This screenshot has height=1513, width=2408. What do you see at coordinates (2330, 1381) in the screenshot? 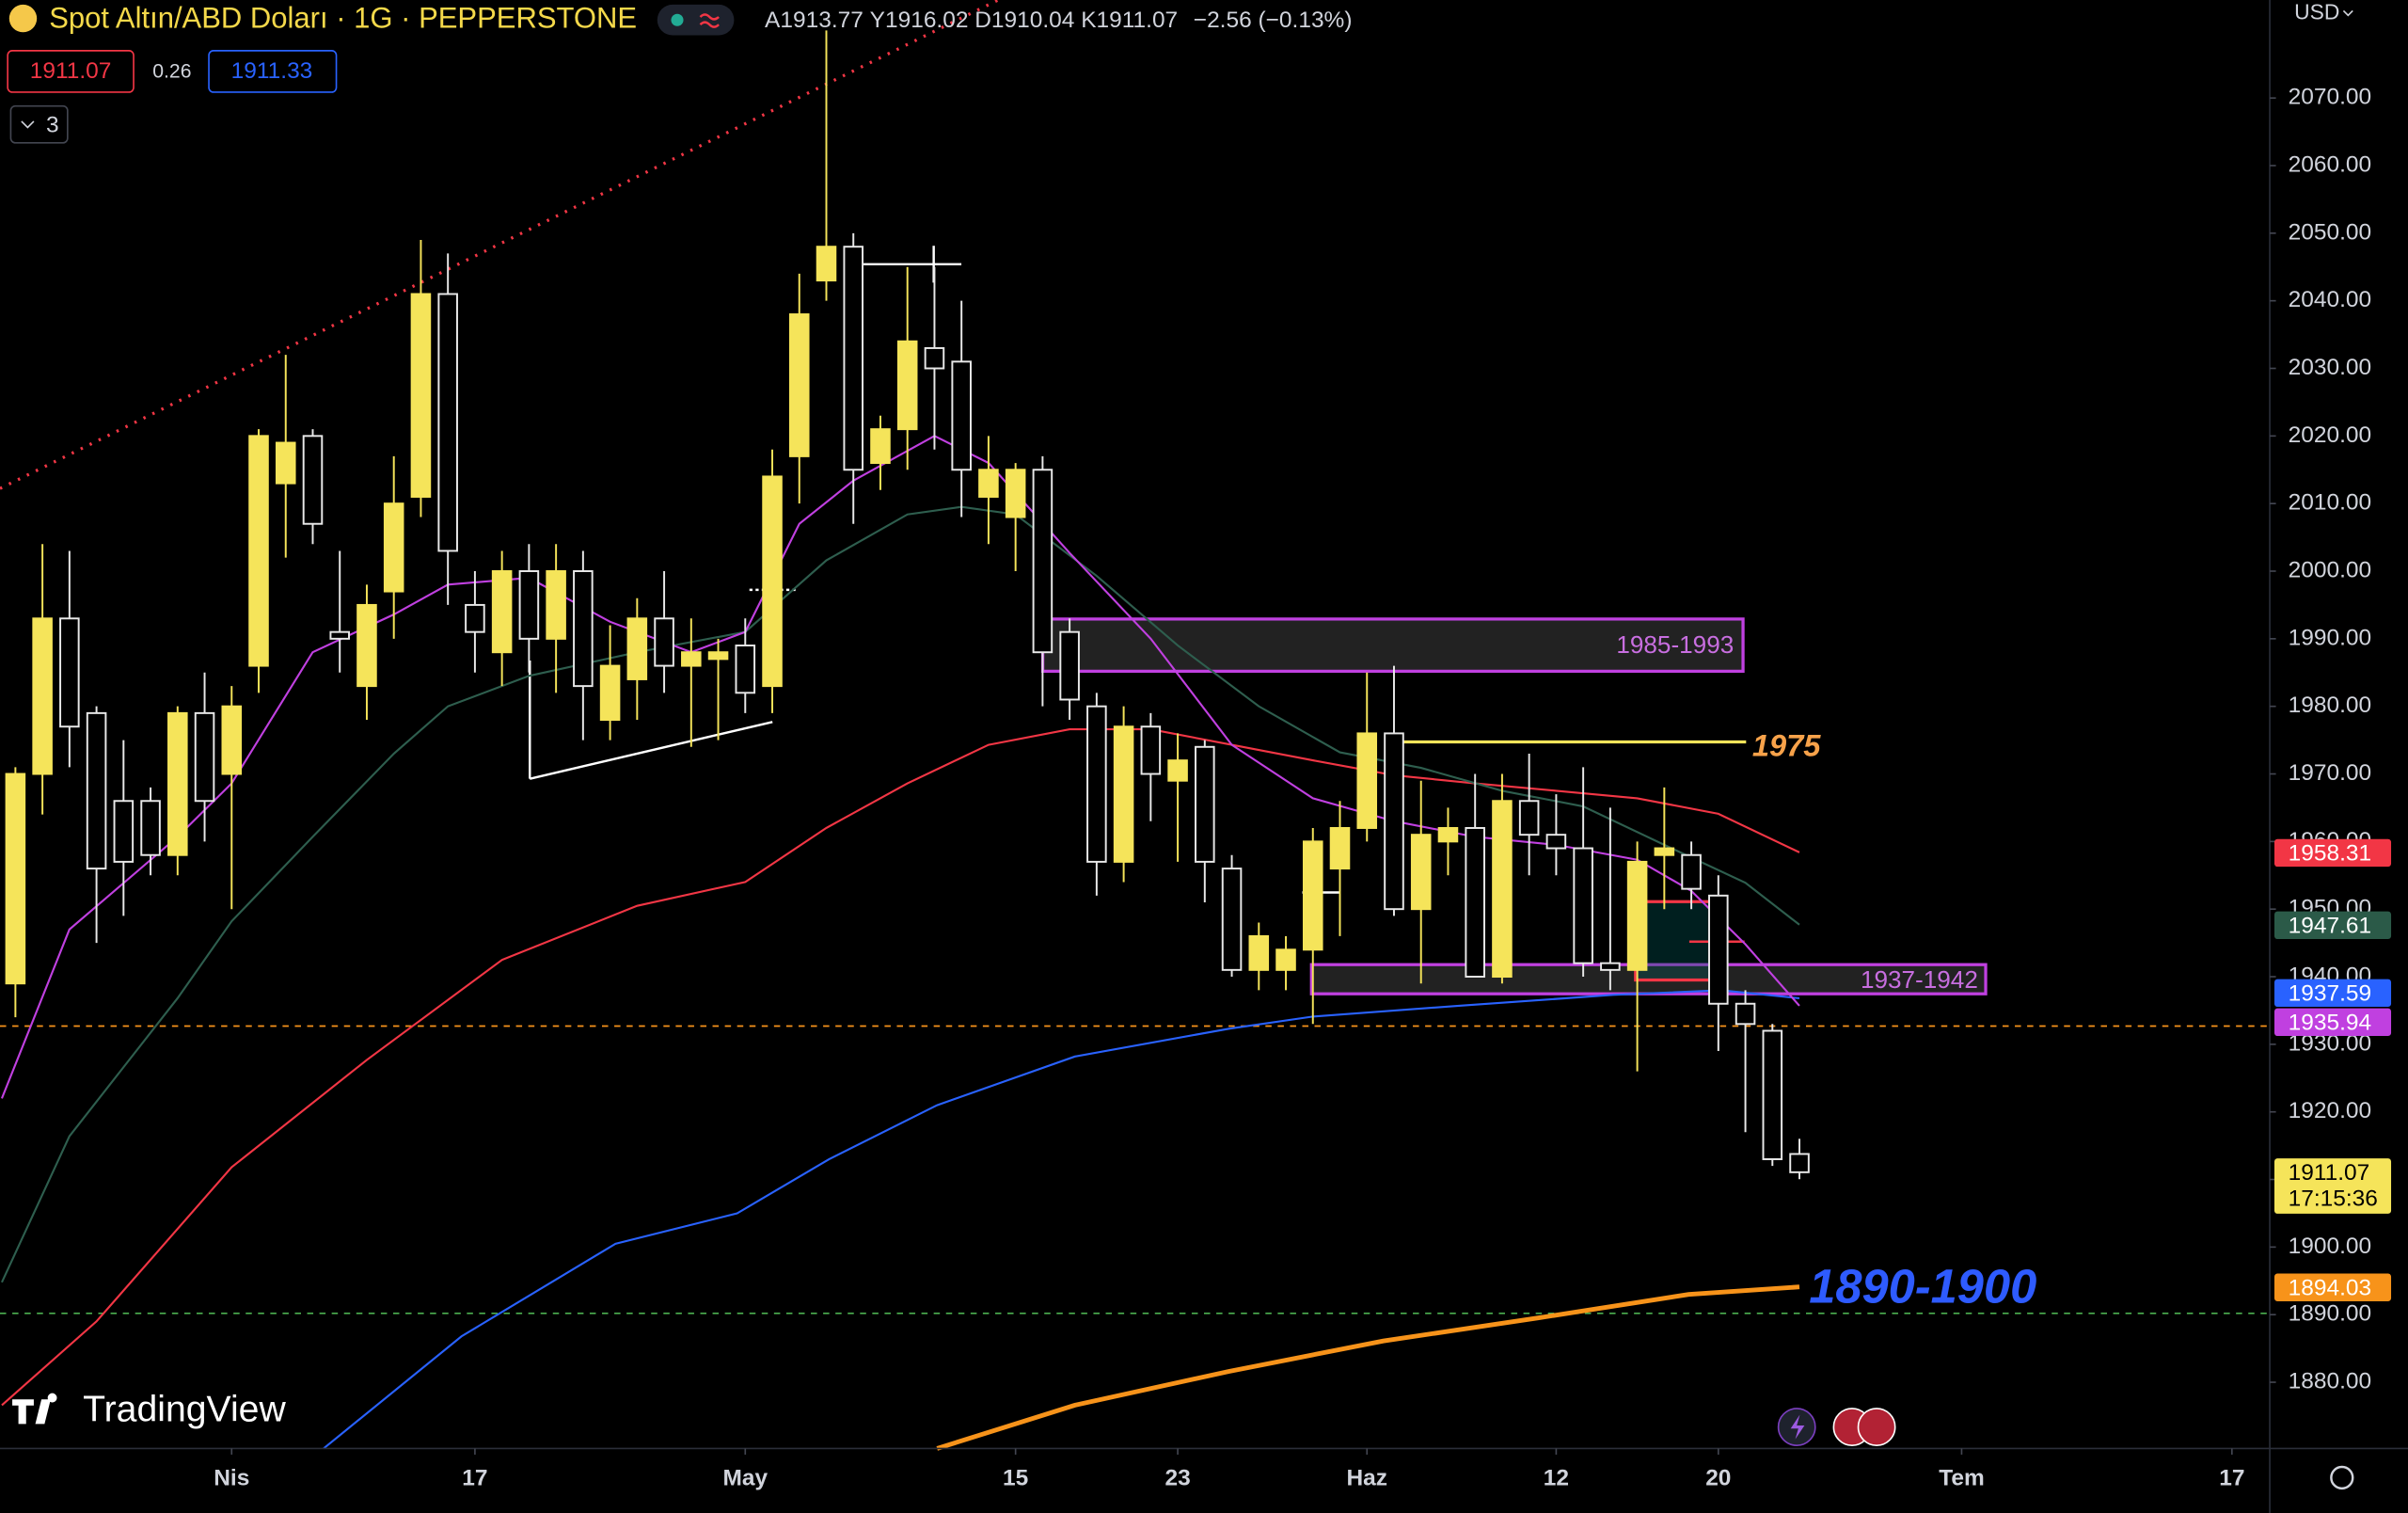
I see `y-tick-label: 1880.00` at bounding box center [2330, 1381].